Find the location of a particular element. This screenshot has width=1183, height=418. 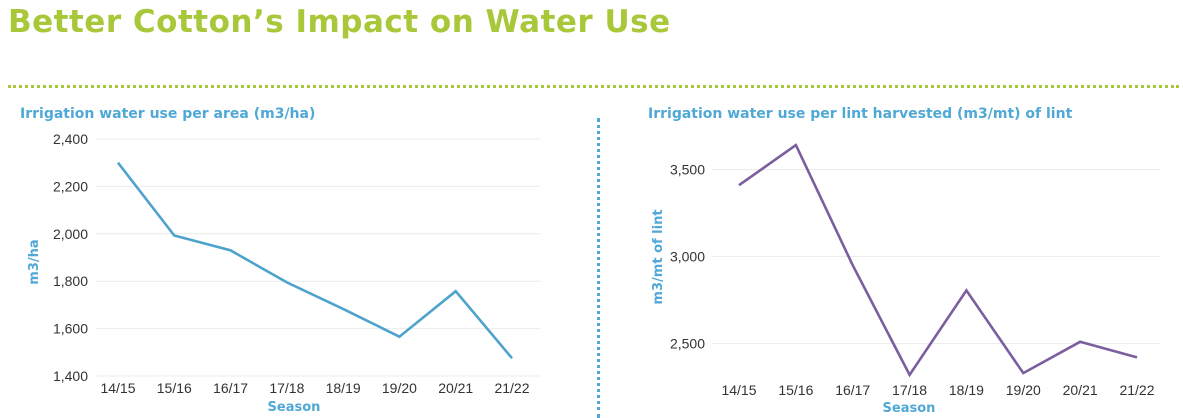

y-tick-label: 3,500 is located at coordinates (687, 170).